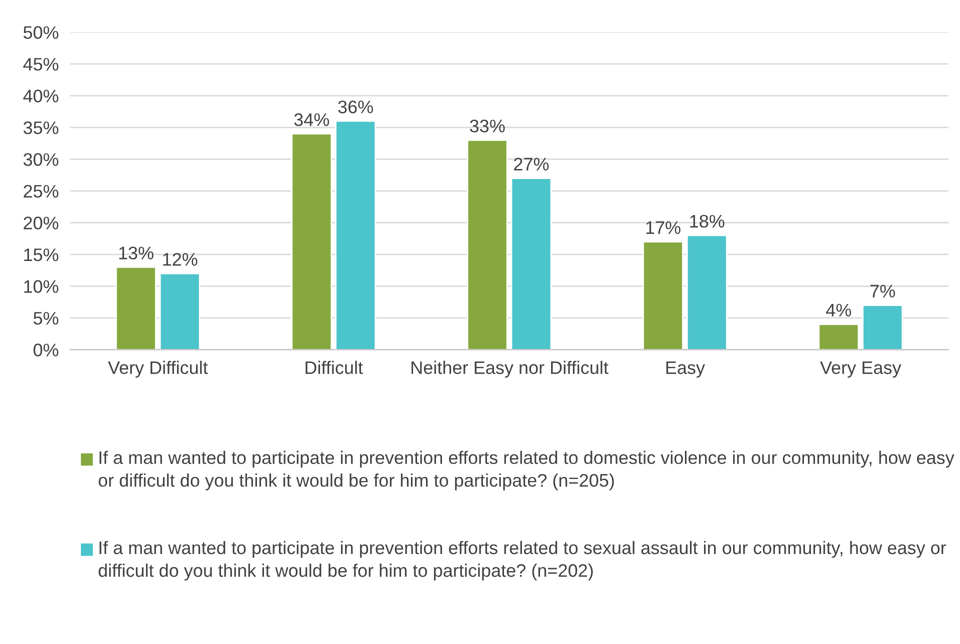 The width and height of the screenshot is (960, 644). I want to click on y-tick-label: 35%, so click(41, 127).